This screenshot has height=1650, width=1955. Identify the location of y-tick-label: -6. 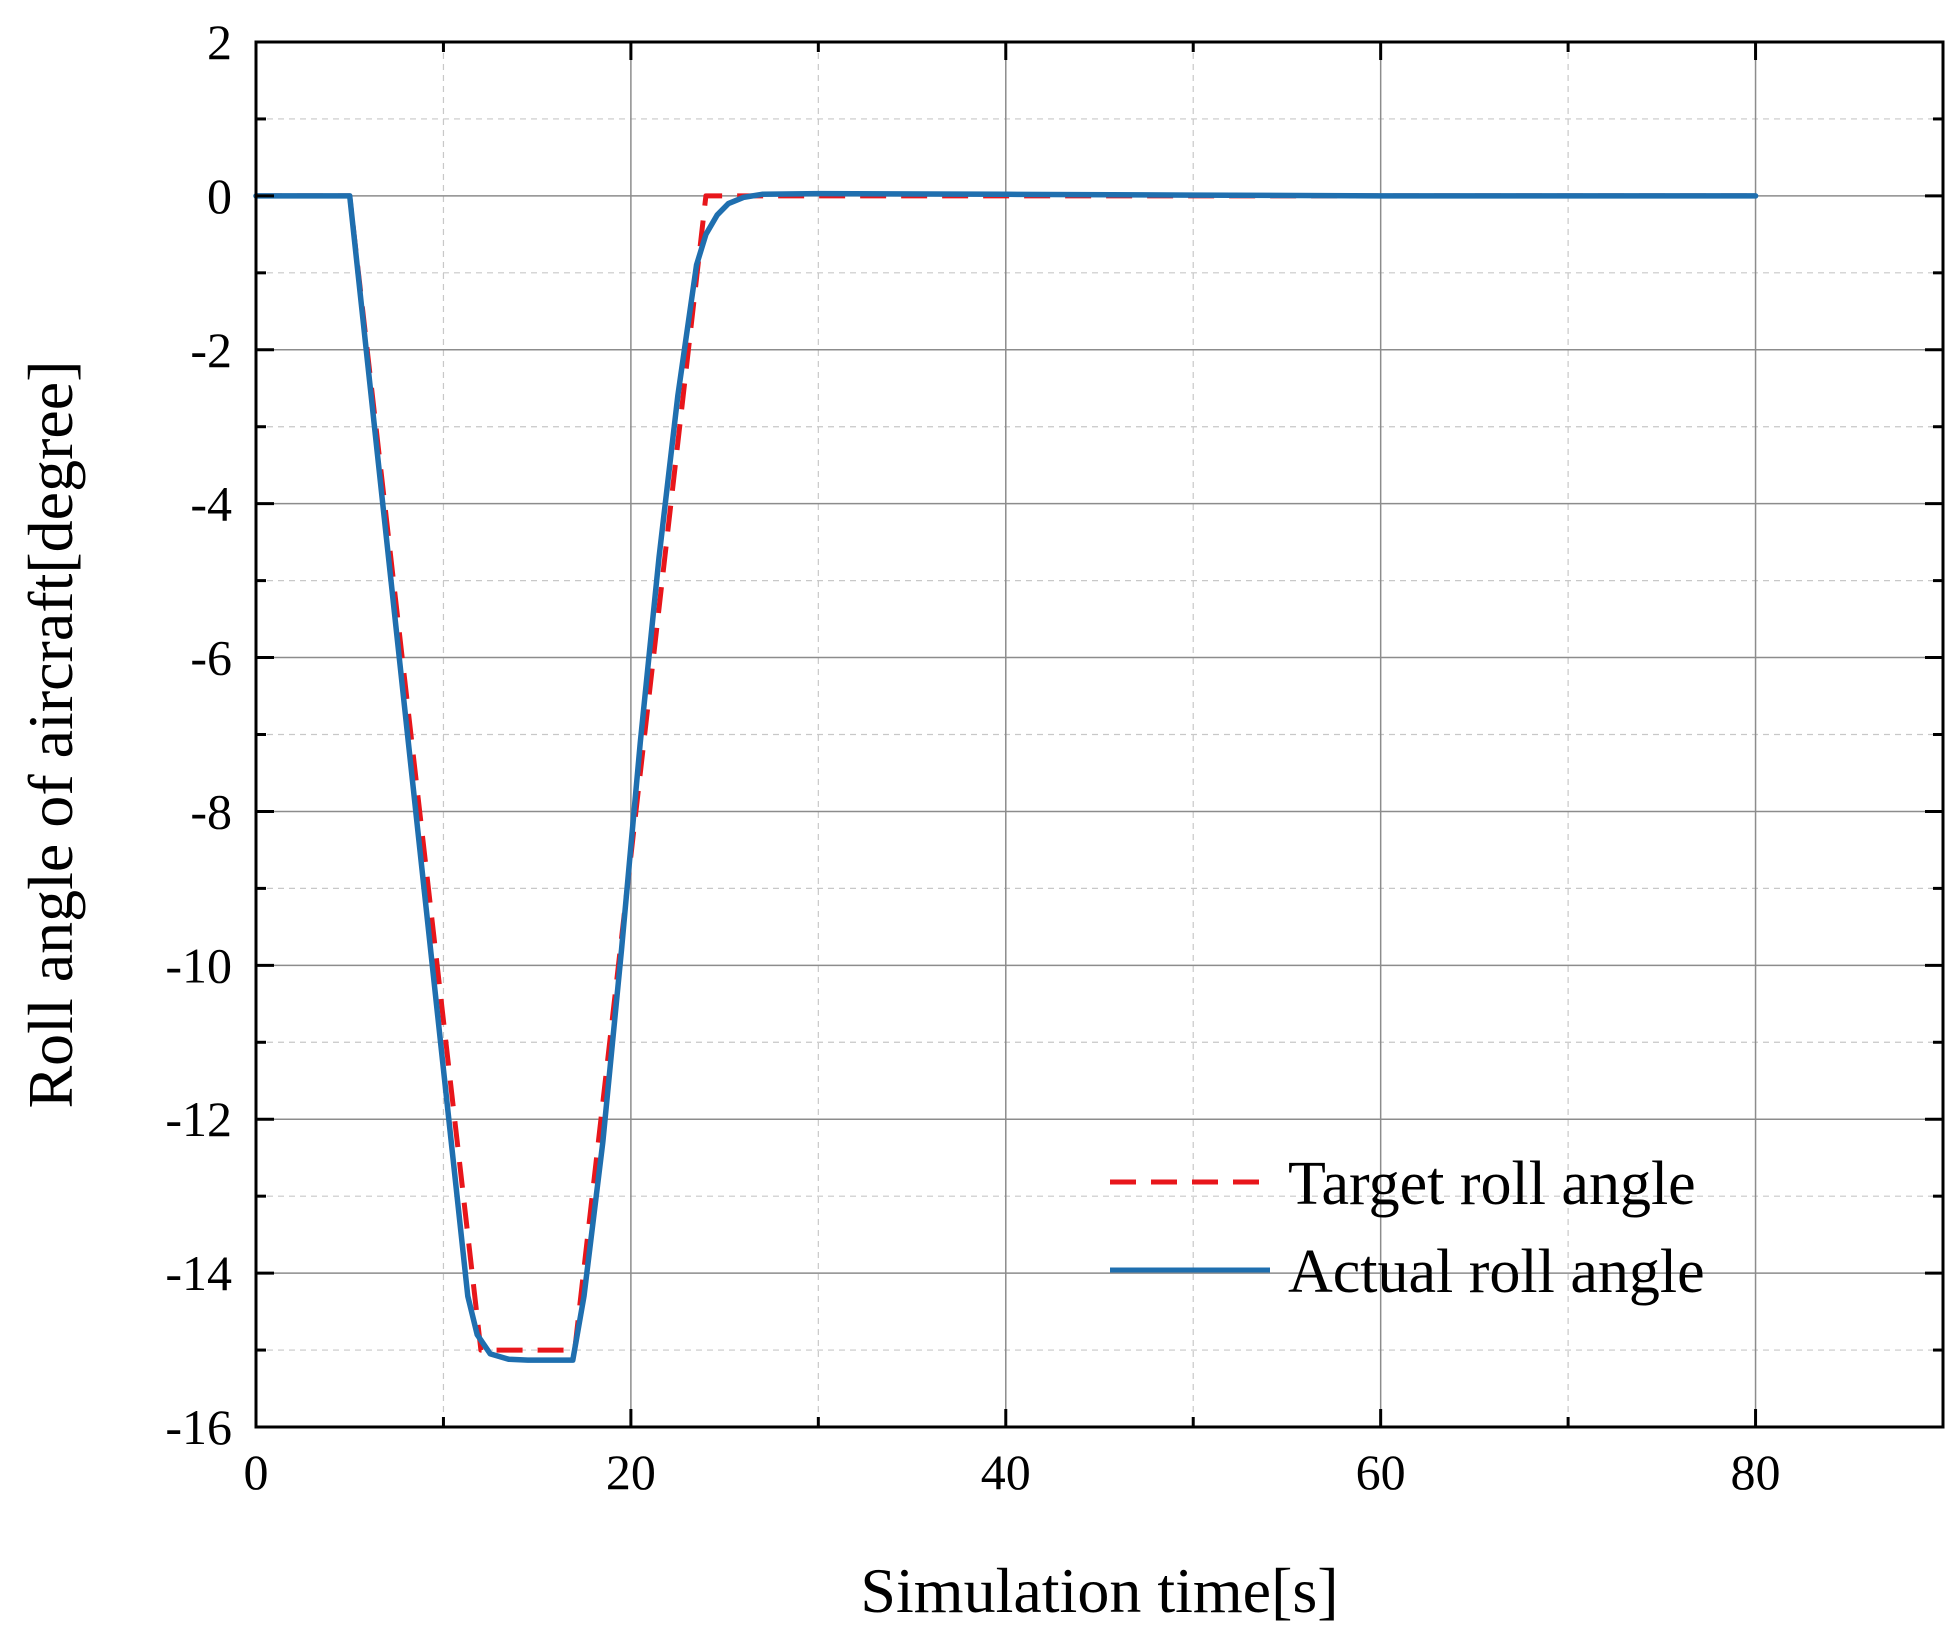
(211, 658).